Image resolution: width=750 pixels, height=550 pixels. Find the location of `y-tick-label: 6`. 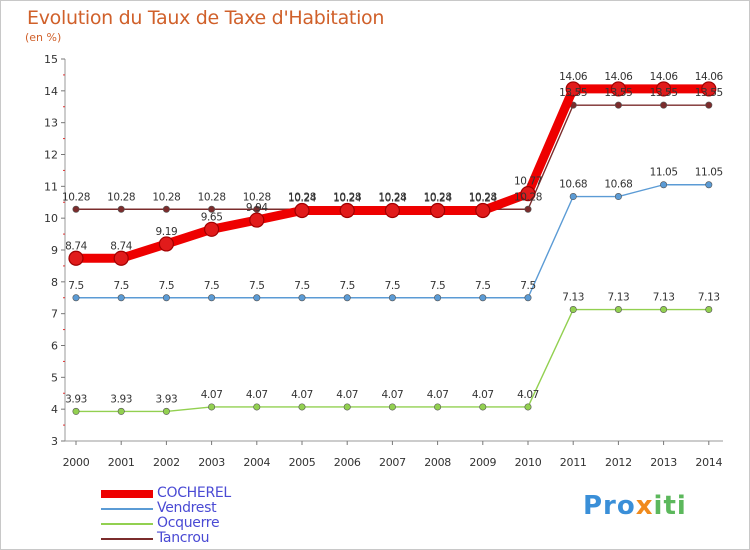

y-tick-label: 6 is located at coordinates (54, 346).